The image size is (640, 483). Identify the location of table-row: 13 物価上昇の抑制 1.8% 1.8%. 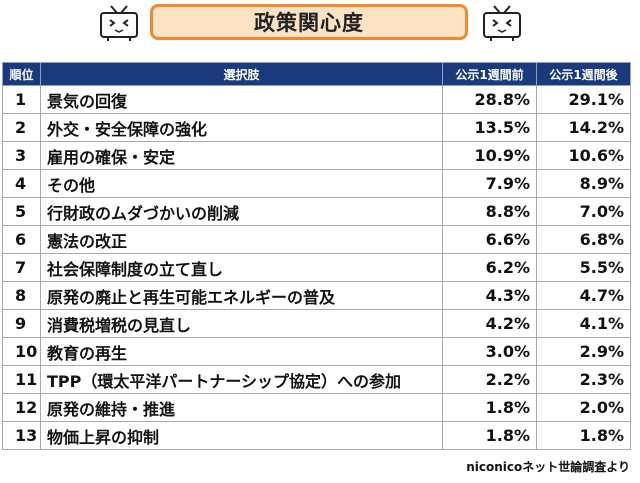
(316, 435).